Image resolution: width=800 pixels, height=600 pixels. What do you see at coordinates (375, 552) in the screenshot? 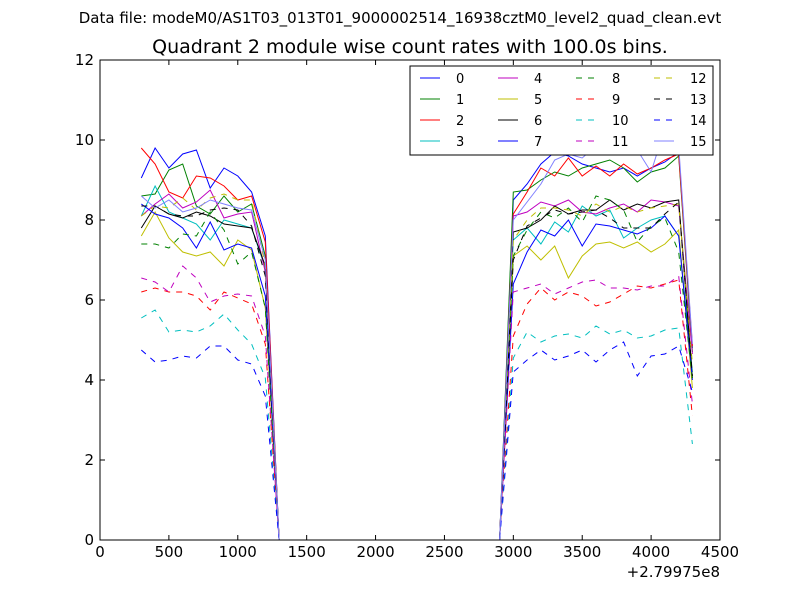
I see `x-tick-label: 2000` at bounding box center [375, 552].